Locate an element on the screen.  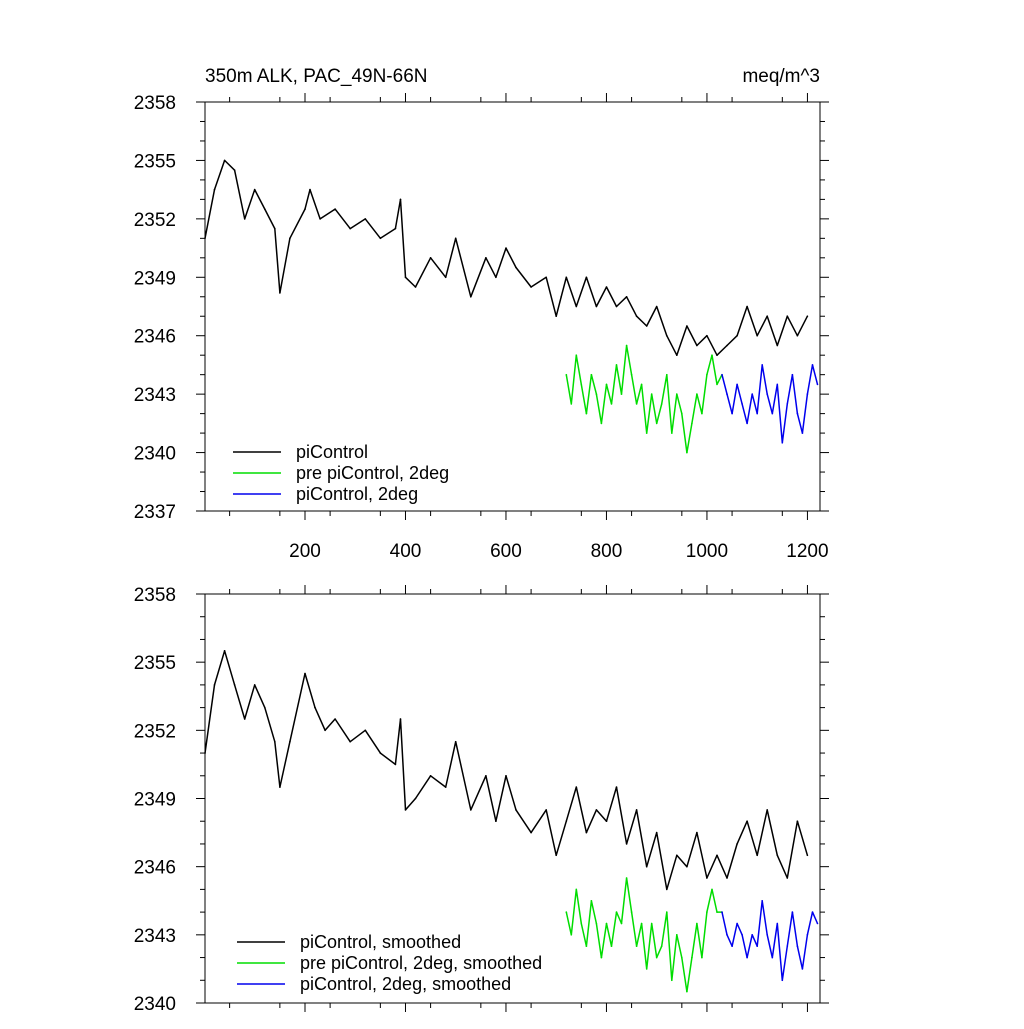
chart-units: meq/m^3 is located at coordinates (781, 76).